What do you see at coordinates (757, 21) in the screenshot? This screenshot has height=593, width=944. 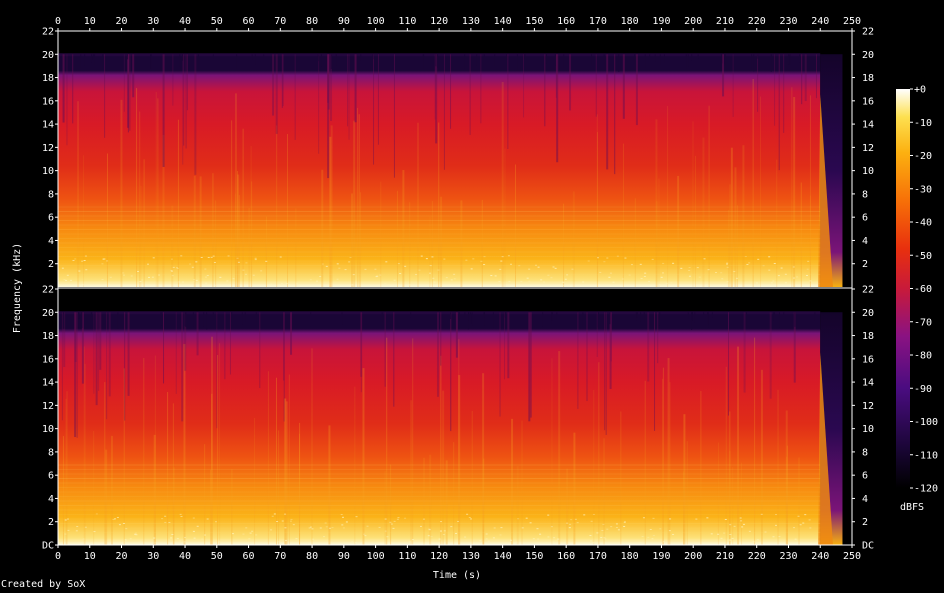 I see `x-tick-label-top: 220` at bounding box center [757, 21].